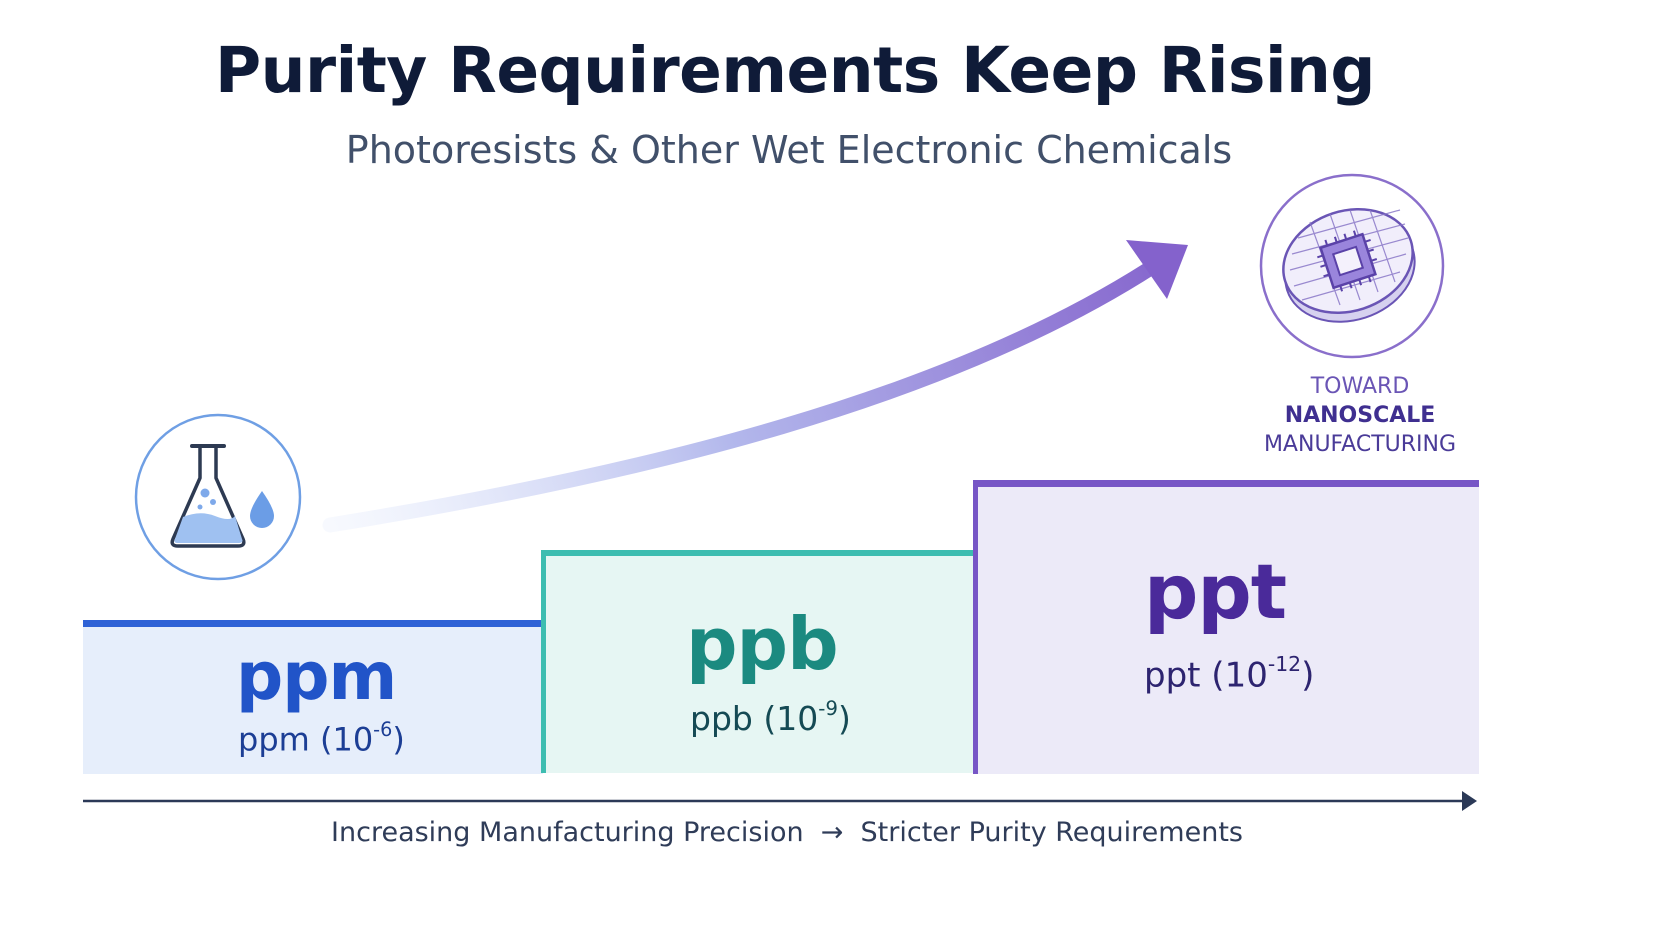 The image size is (1672, 941). I want to click on ppt-heading: ppt, so click(1215, 591).